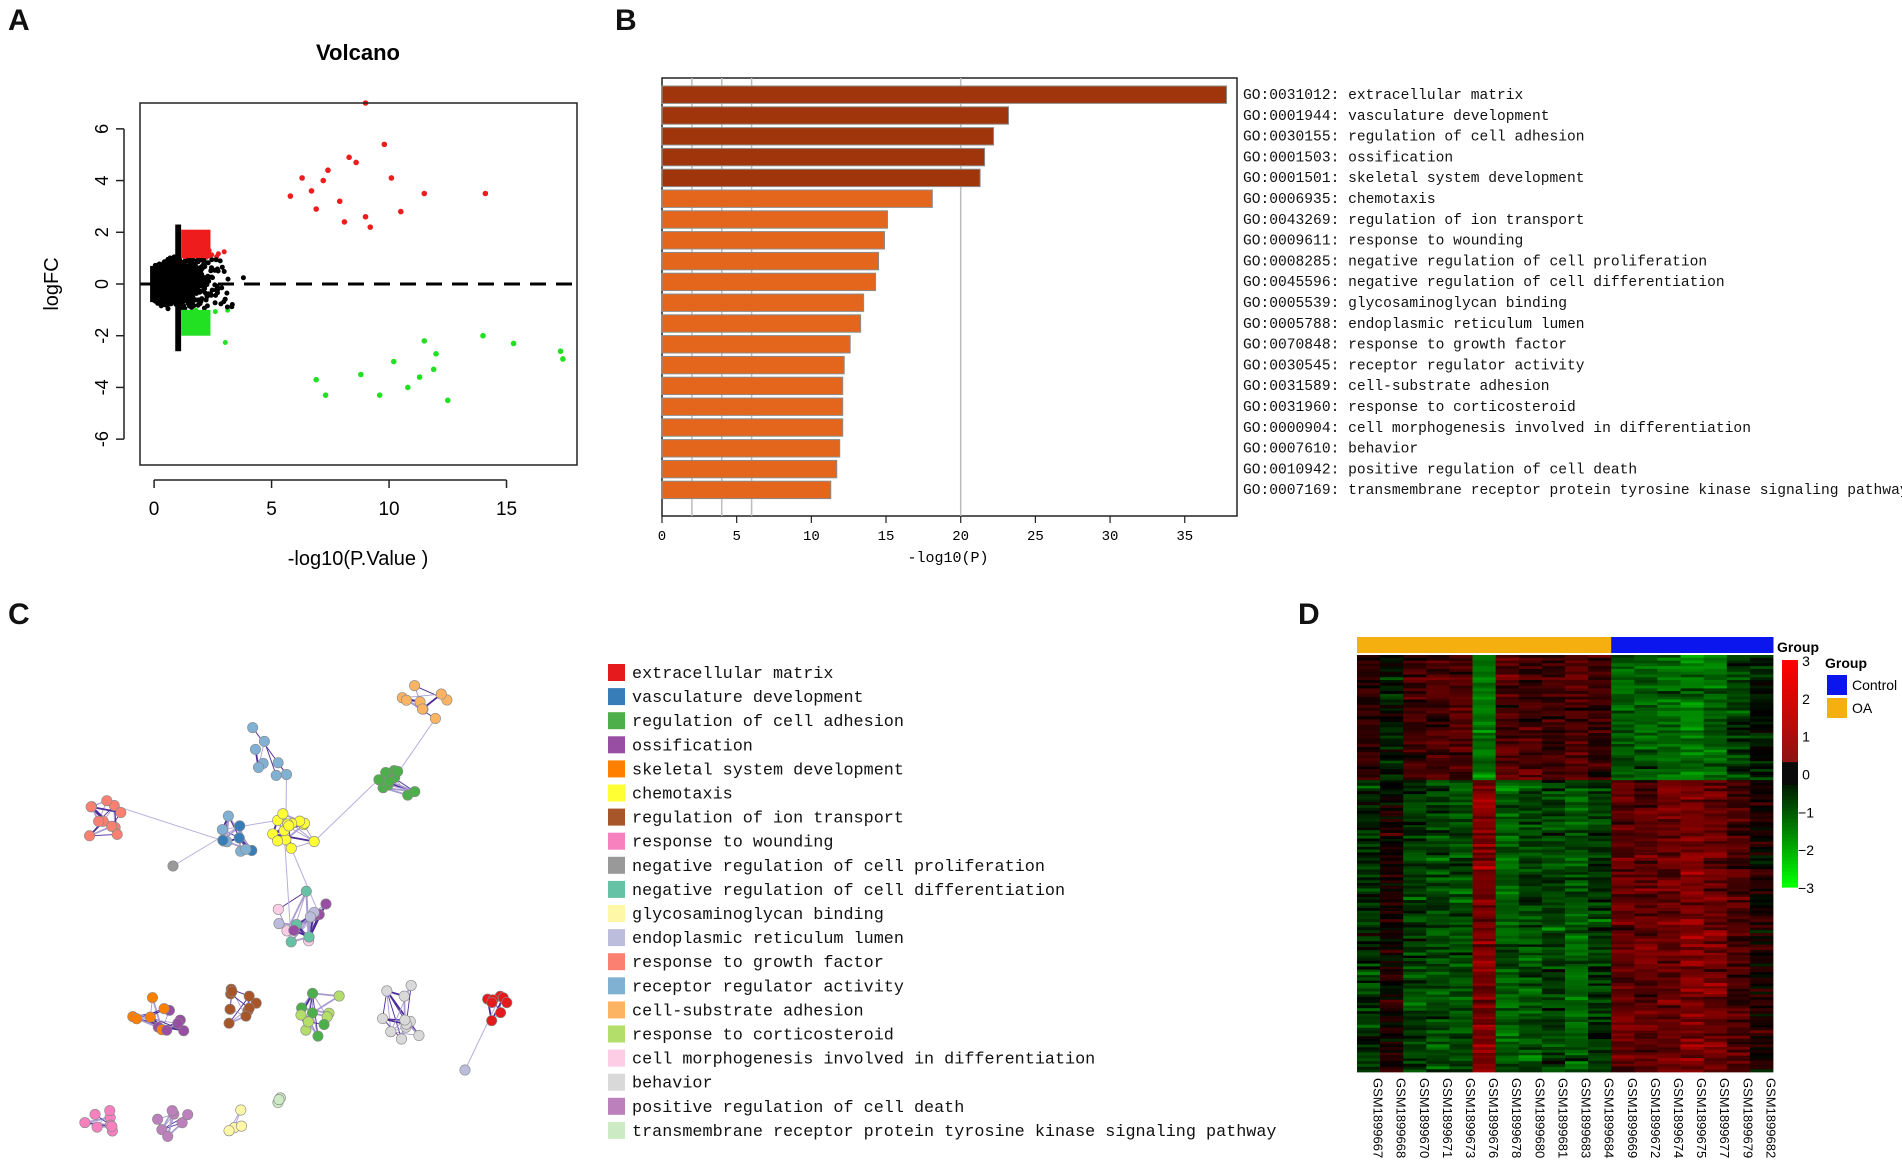 The width and height of the screenshot is (1902, 1173). I want to click on go-x-tick-label: 30, so click(1110, 537).